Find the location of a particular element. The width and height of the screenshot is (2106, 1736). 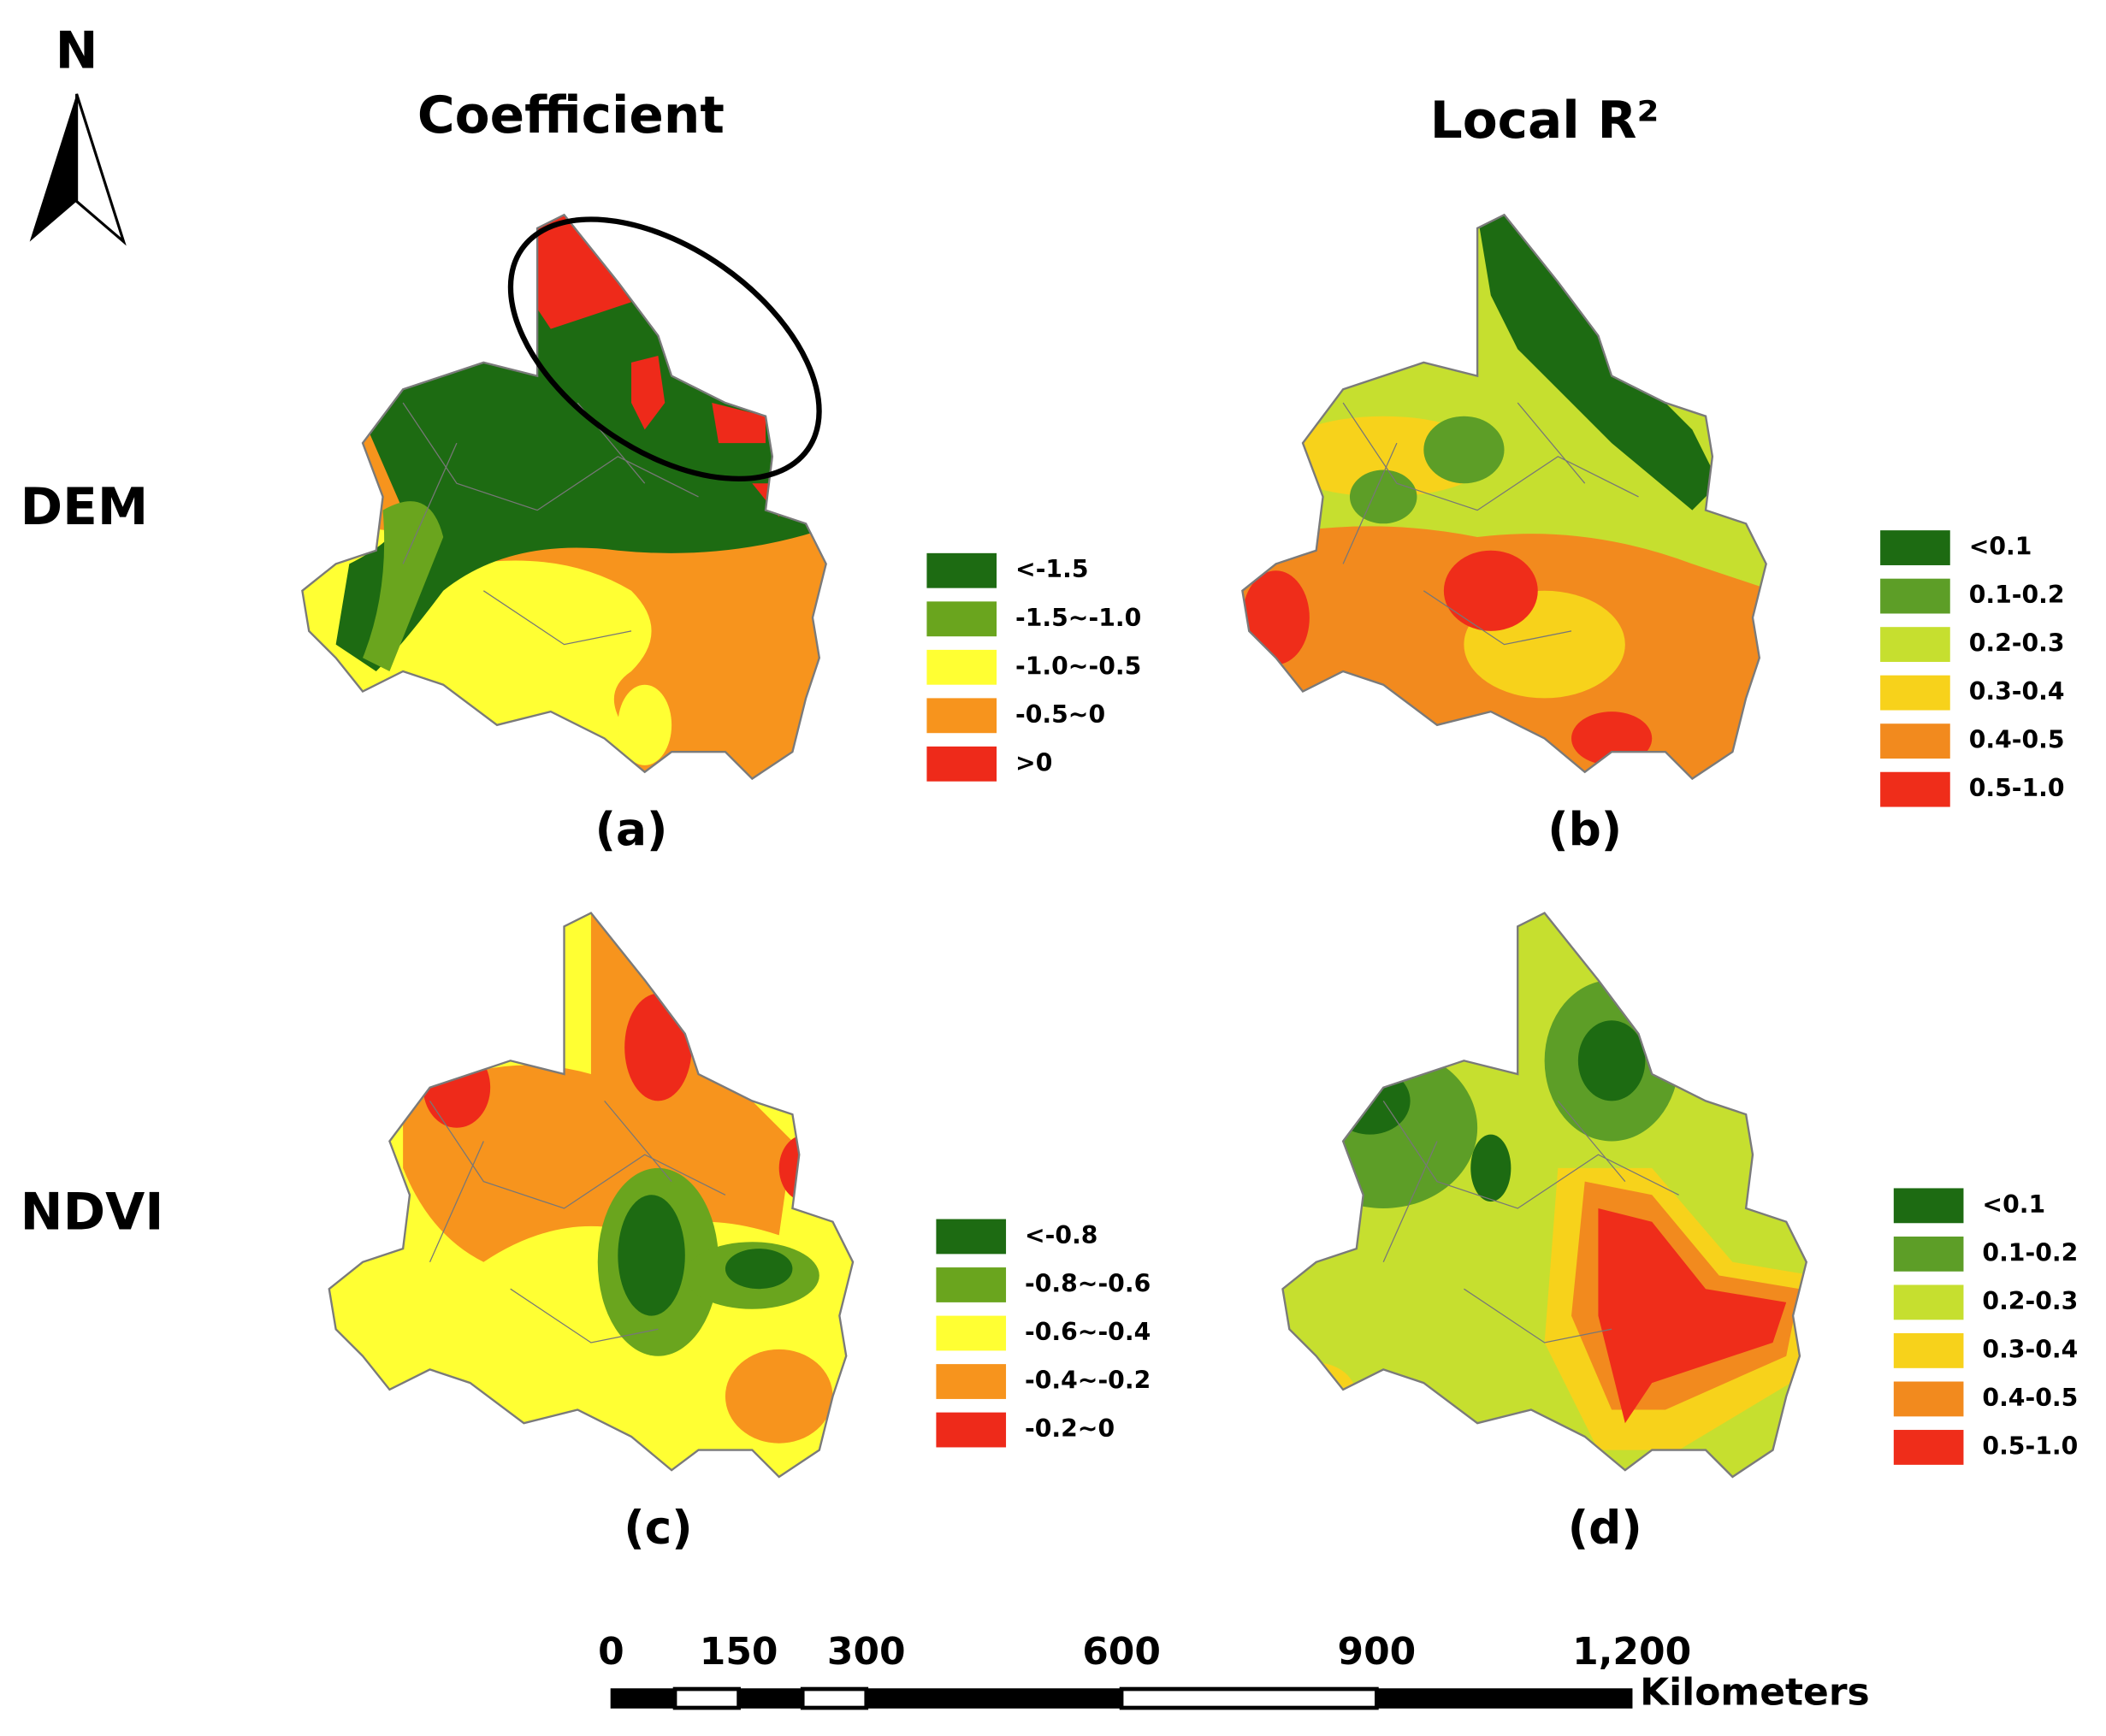

scale-tick-label: 300 is located at coordinates (866, 1652).